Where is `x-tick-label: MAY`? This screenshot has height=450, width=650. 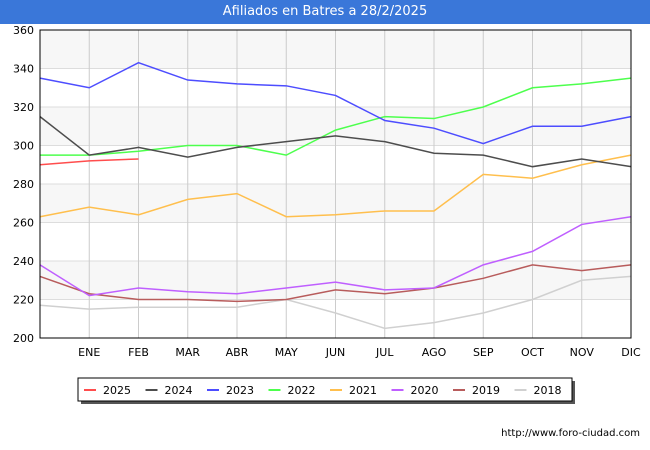 x-tick-label: MAY is located at coordinates (286, 352).